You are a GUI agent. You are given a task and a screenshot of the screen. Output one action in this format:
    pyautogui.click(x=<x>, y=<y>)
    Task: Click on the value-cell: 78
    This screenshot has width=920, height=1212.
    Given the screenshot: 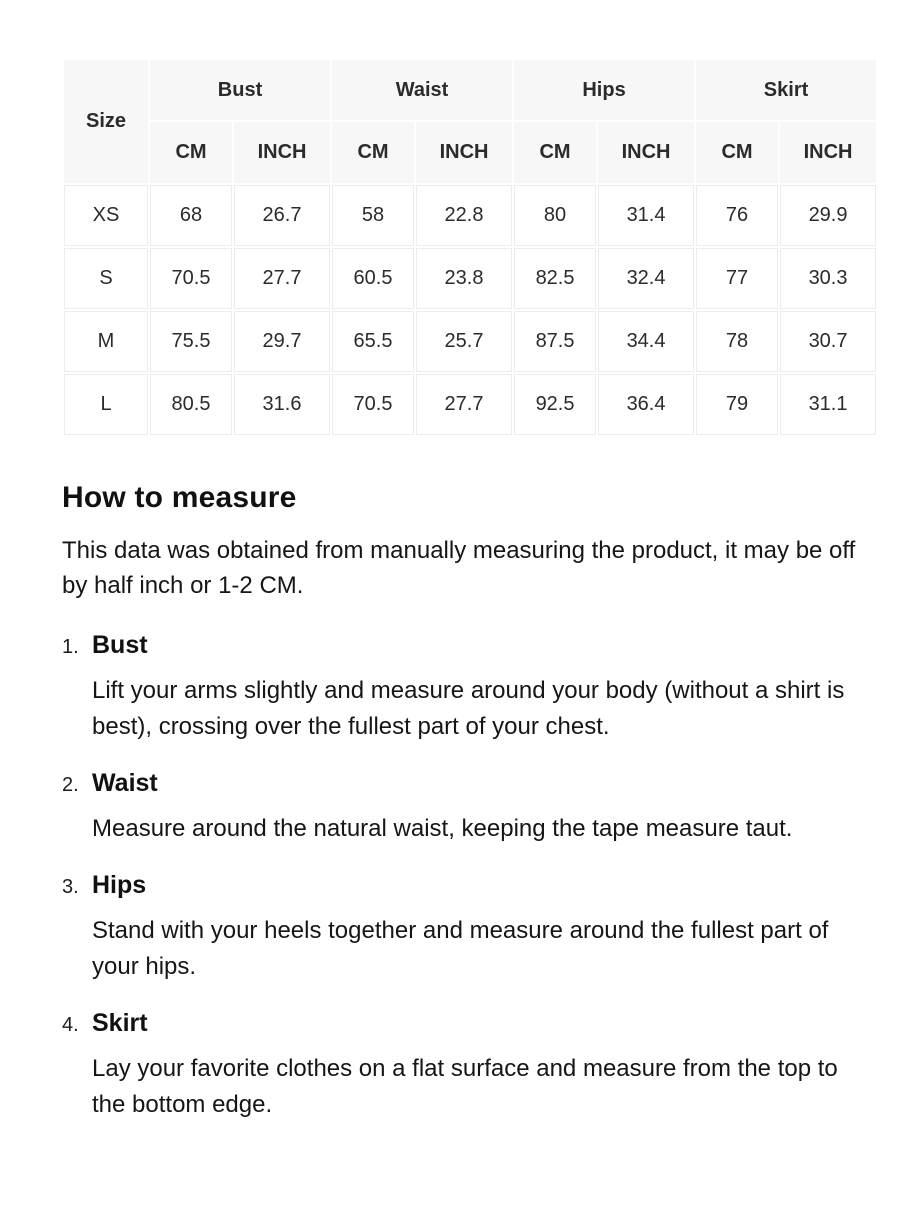 What is the action you would take?
    pyautogui.click(x=737, y=341)
    